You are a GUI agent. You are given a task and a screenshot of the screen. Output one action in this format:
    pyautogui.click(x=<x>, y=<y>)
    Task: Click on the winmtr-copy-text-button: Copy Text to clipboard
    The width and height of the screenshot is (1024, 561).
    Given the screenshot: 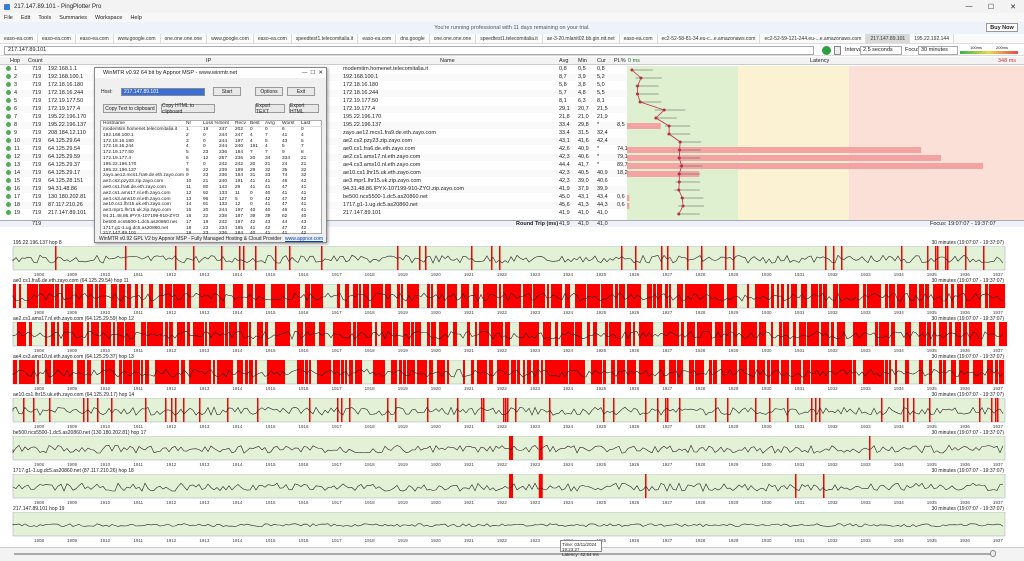 What is the action you would take?
    pyautogui.click(x=130, y=108)
    